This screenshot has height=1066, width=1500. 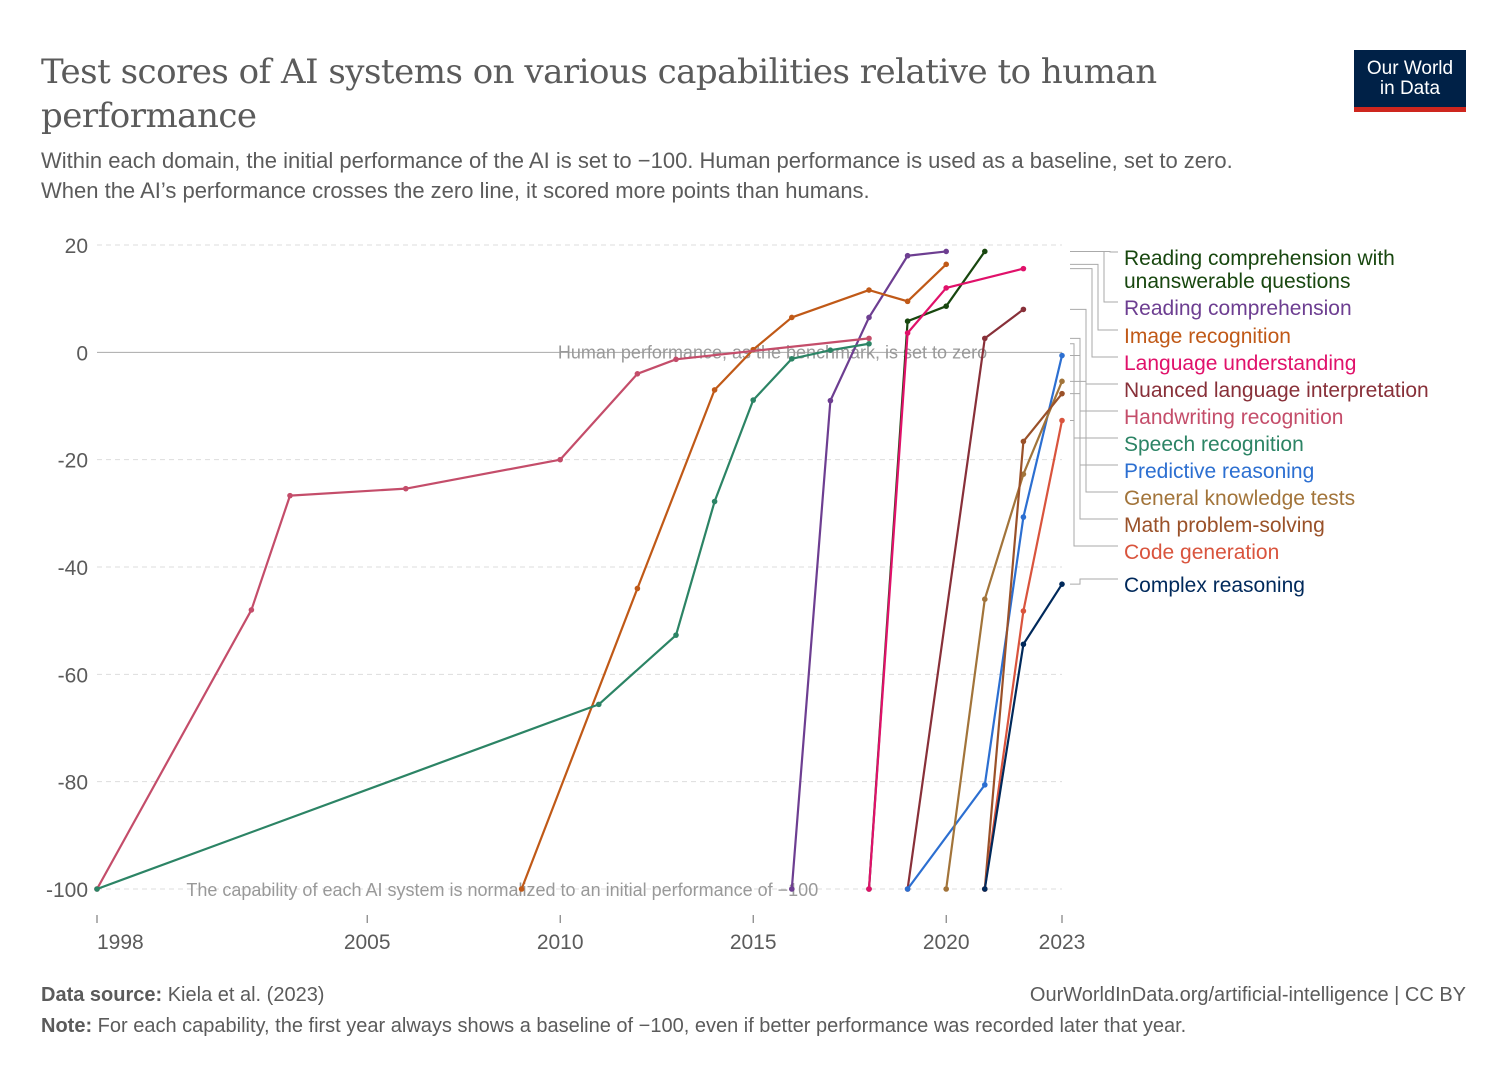 I want to click on y-tick-label: 20, so click(x=76, y=246).